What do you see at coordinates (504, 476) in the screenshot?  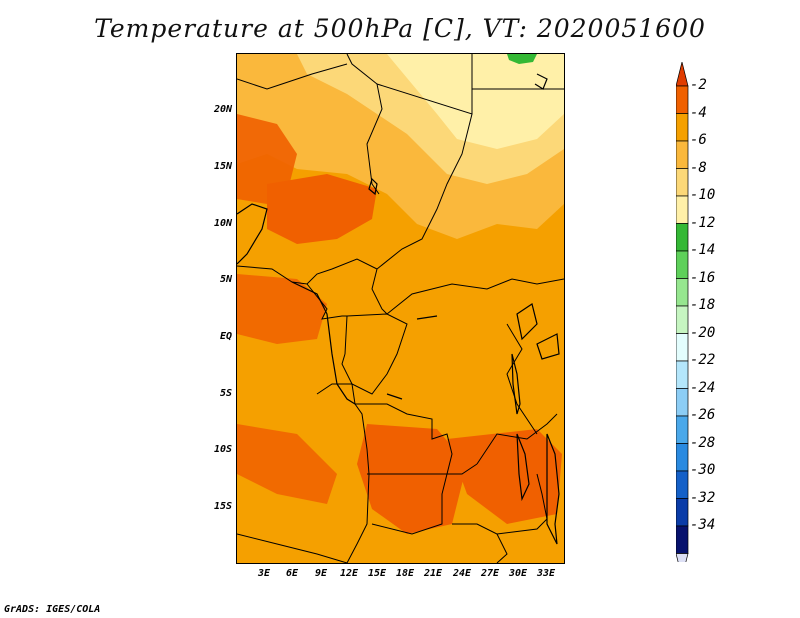 I see `field-warm-southeast` at bounding box center [504, 476].